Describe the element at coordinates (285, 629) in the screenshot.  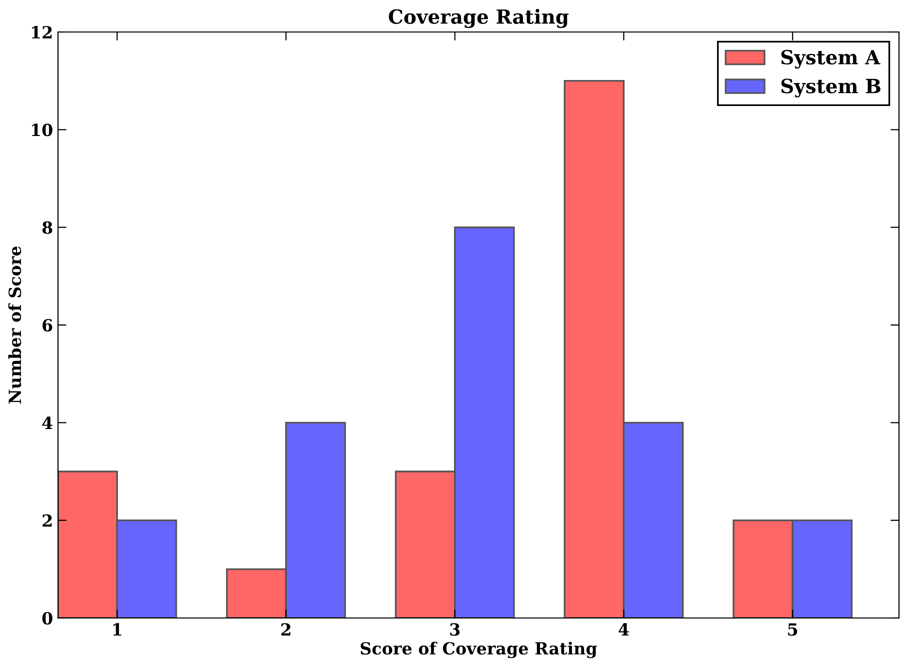
I see `x-tick-label: 2` at that location.